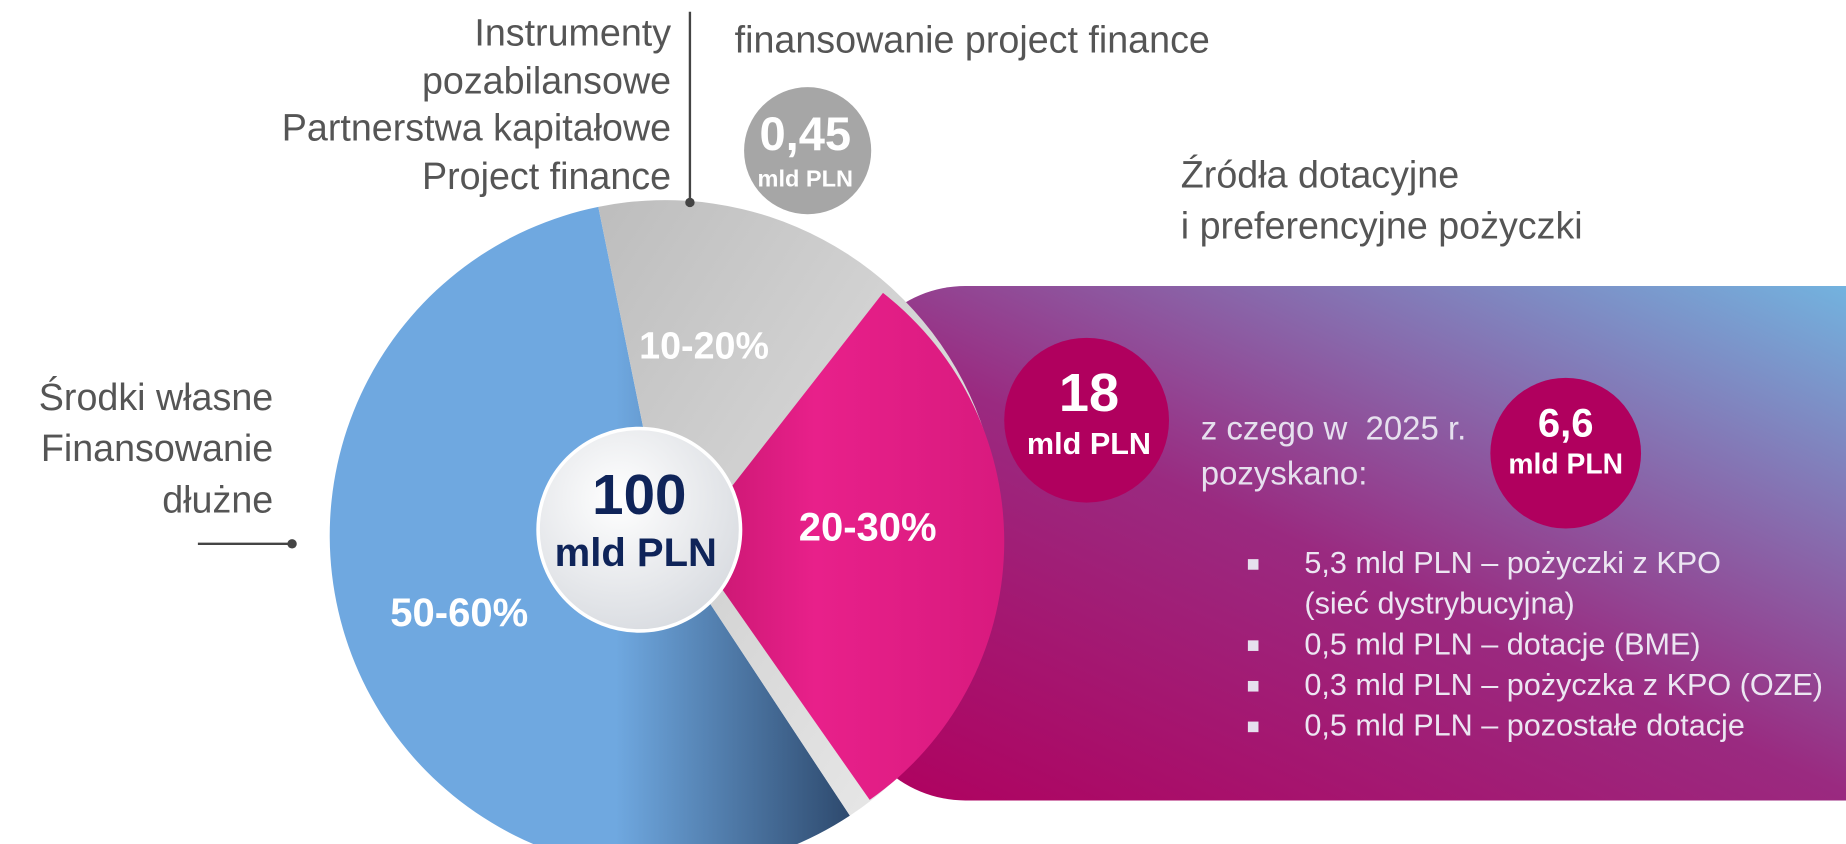  I want to click on offbalance-label: Partnerstwa kapitałowe, so click(476, 128).